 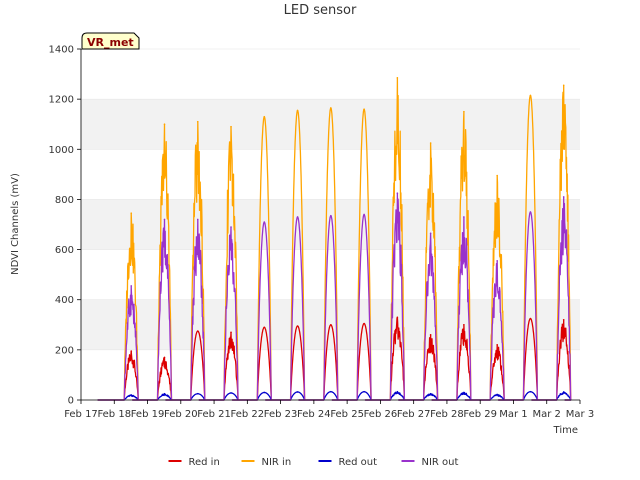 I want to click on badge-box, so click(x=110, y=41).